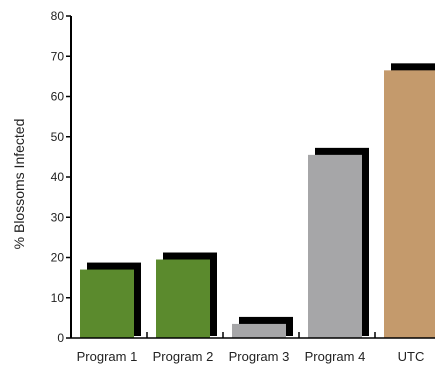 The image size is (435, 368). Describe the element at coordinates (58, 16) in the screenshot. I see `y-tick-label: 80` at that location.